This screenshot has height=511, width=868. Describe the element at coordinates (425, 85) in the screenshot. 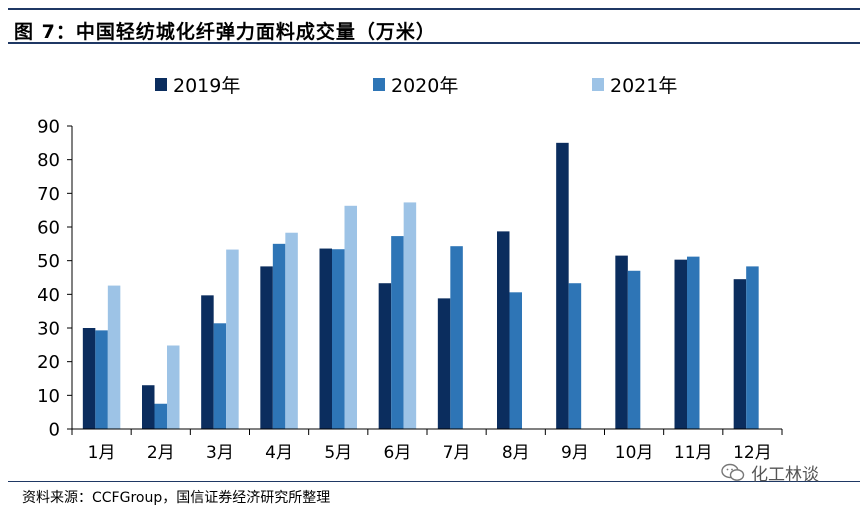

I see `legend-label-2020: 2020年` at that location.